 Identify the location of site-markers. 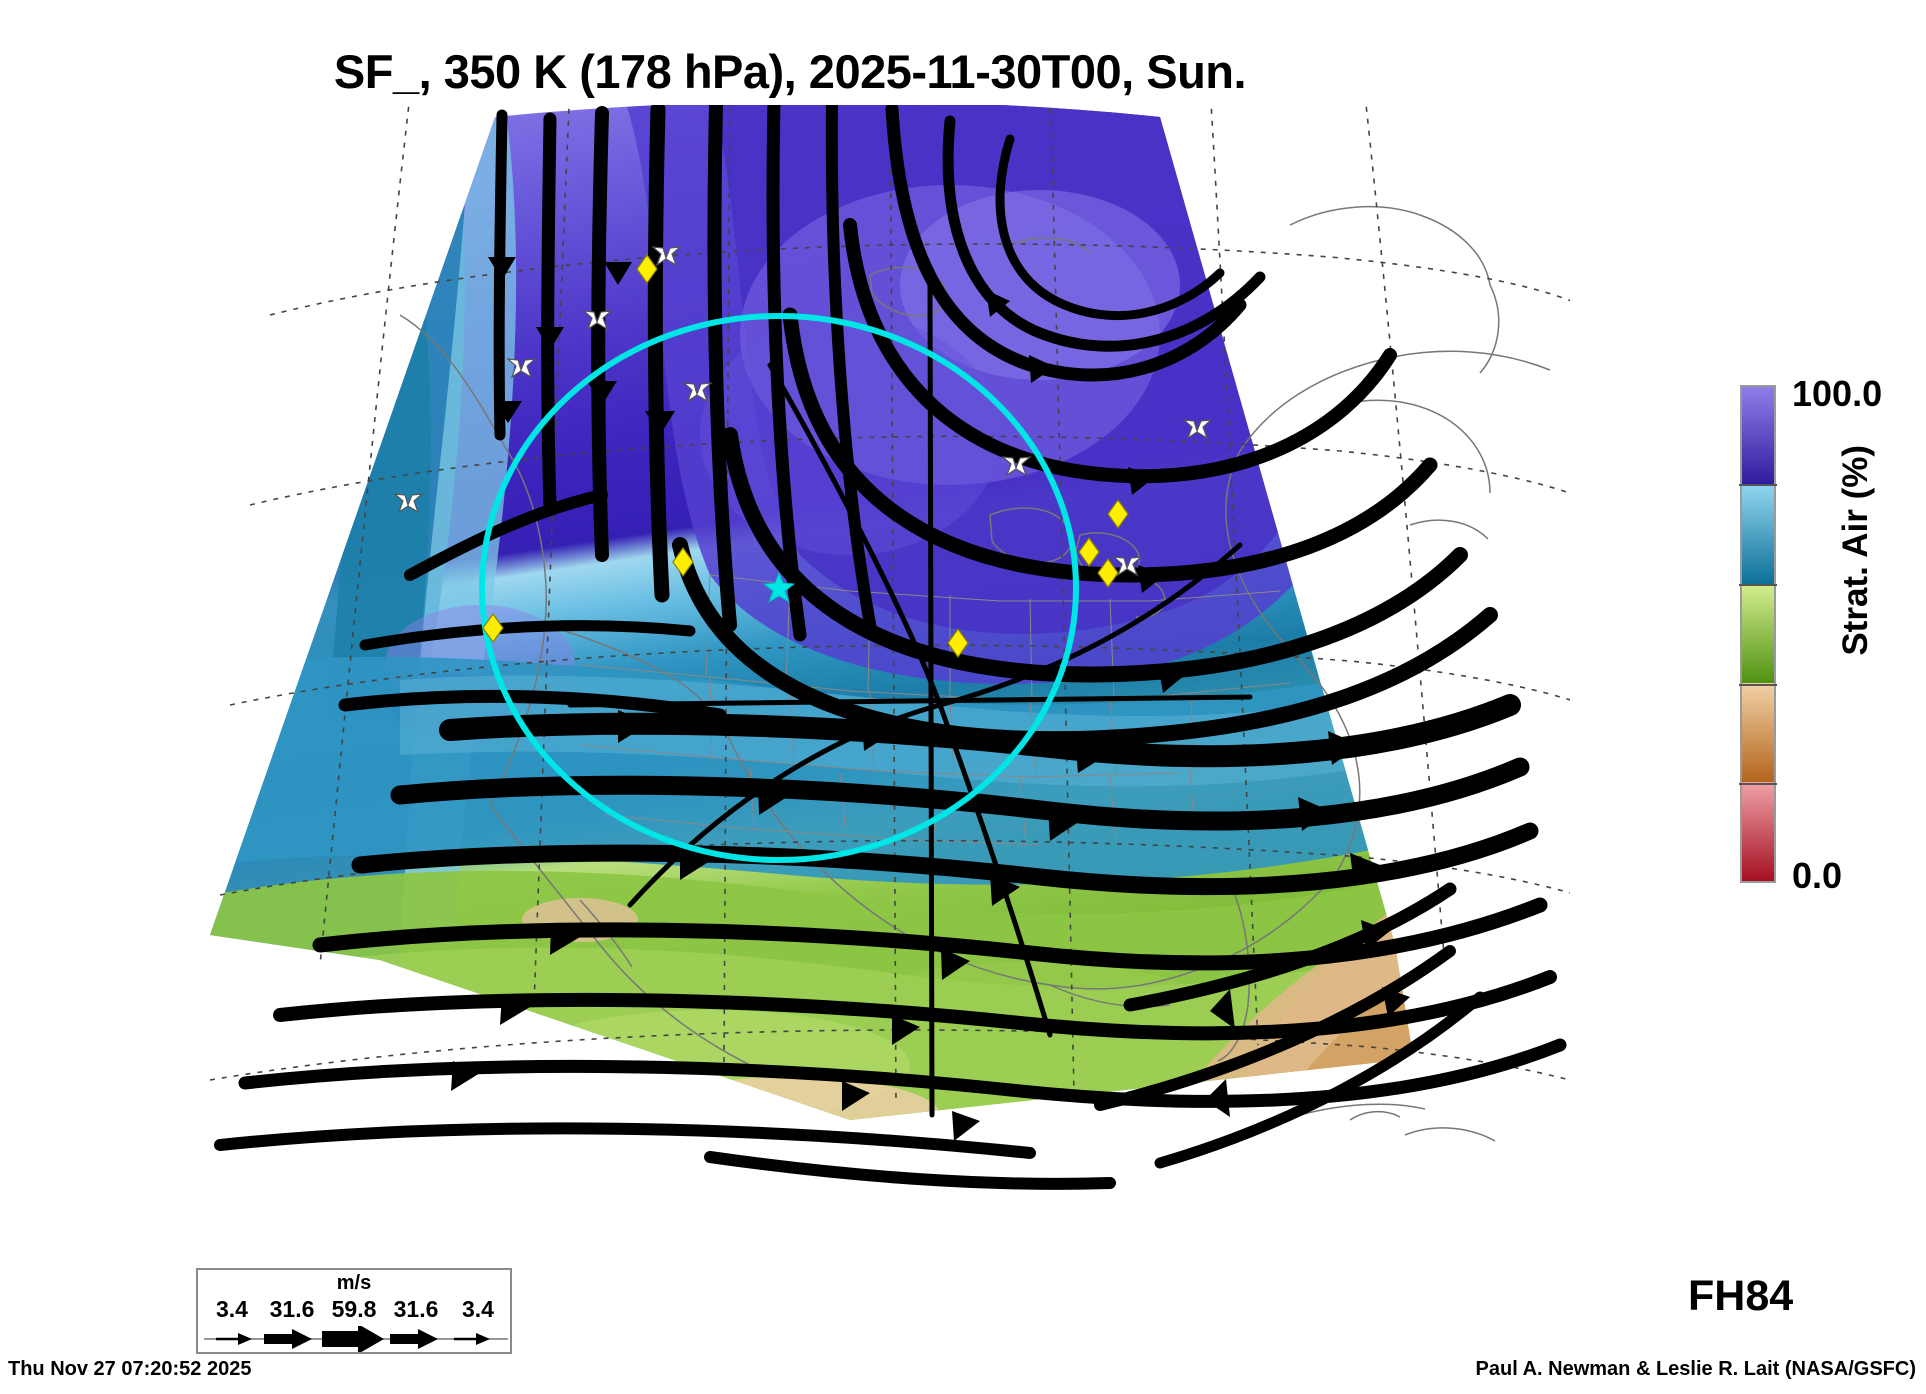
(805, 456).